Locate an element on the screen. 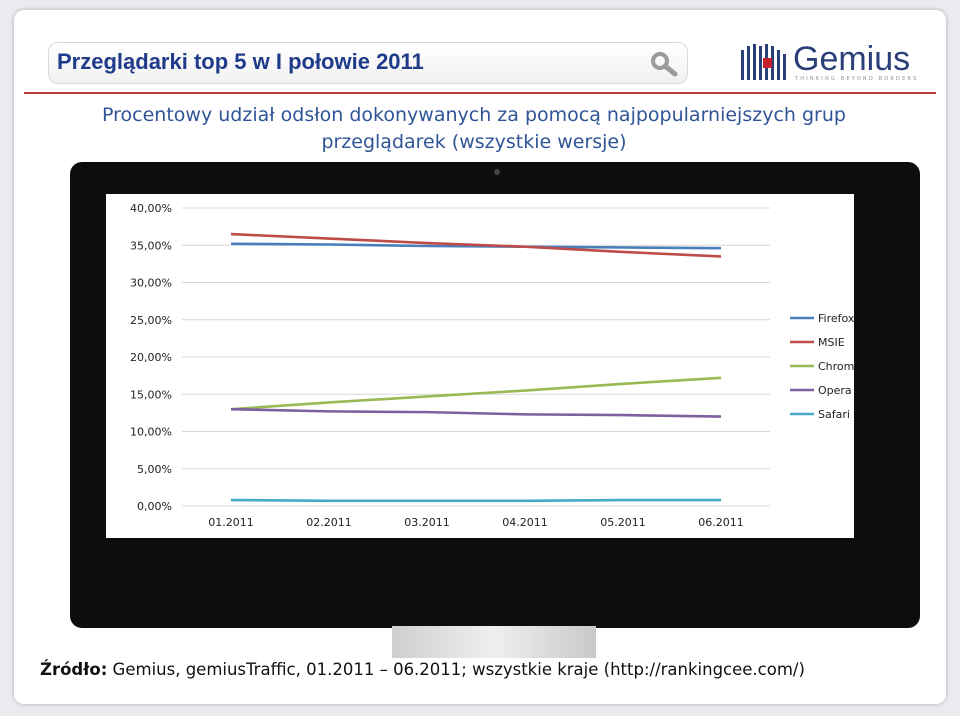  camera-icon is located at coordinates (497, 172).